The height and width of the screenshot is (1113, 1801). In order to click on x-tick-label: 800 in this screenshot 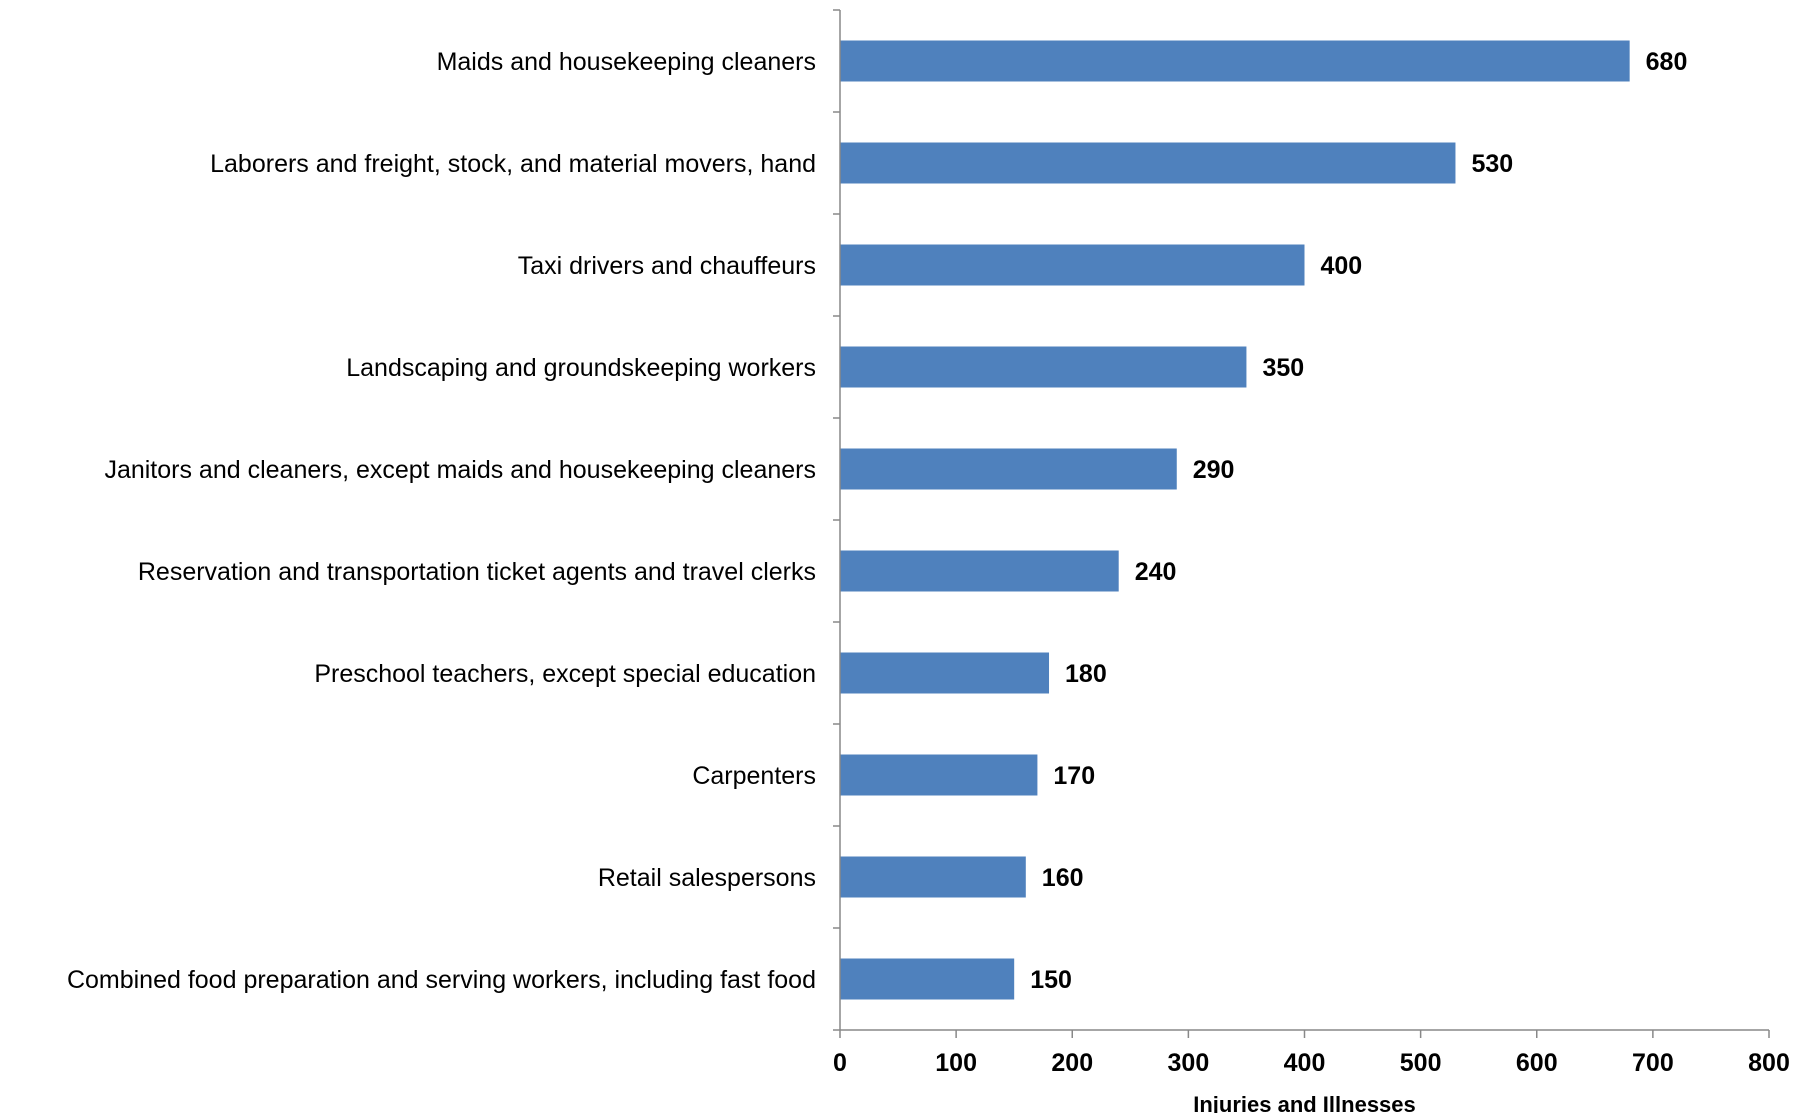, I will do `click(1769, 1063)`.